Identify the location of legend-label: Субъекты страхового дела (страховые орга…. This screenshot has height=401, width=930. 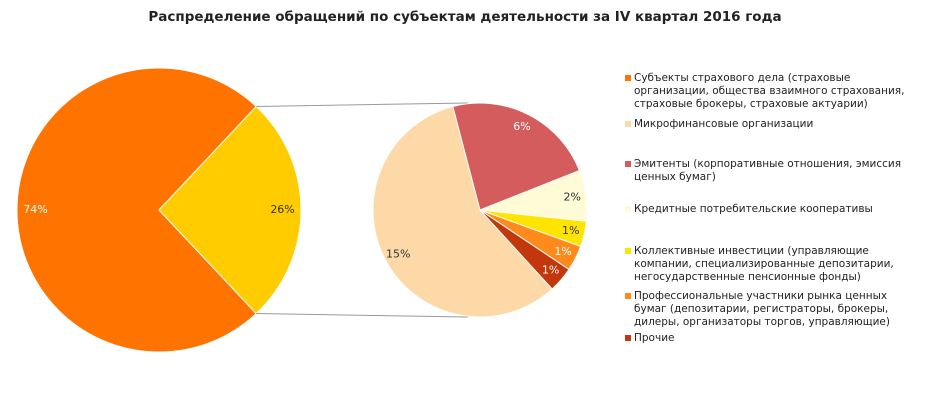
(769, 91).